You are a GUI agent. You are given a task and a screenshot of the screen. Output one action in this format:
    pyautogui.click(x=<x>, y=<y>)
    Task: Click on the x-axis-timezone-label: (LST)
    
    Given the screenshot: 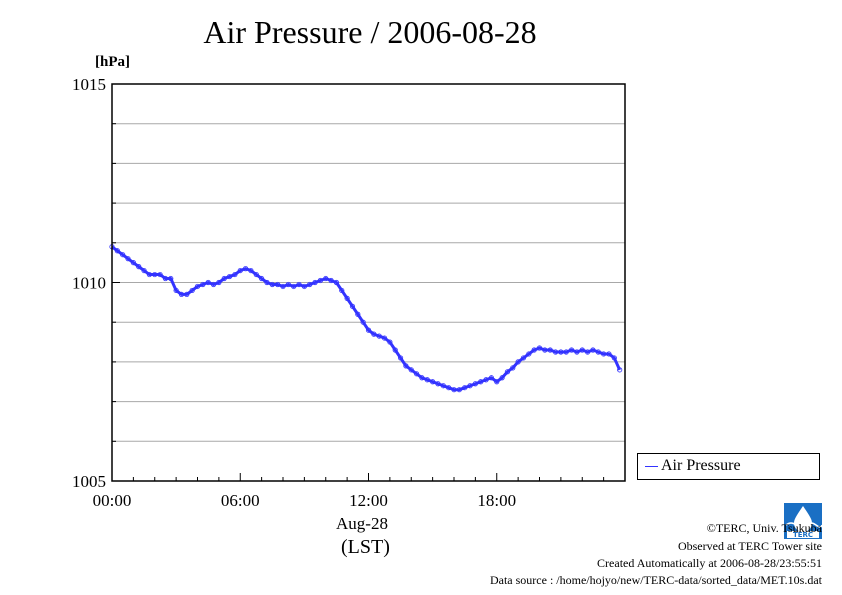 What is the action you would take?
    pyautogui.click(x=365, y=547)
    